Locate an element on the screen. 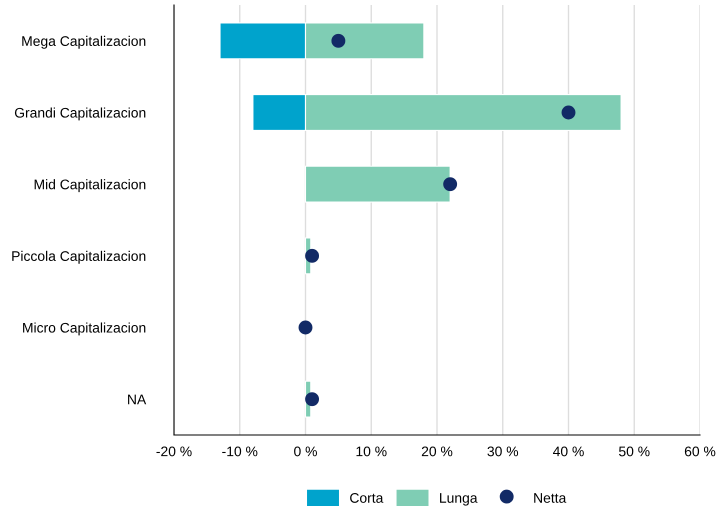 The image size is (722, 506). y-tick-label: Mid Capitalizacion is located at coordinates (90, 185).